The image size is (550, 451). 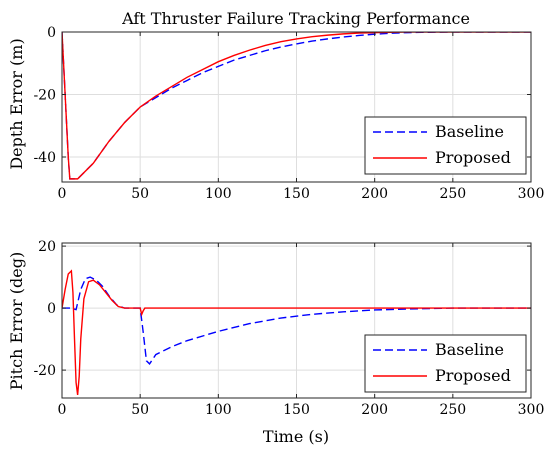 I want to click on pitch-x-tick-label: 300, so click(x=531, y=410).